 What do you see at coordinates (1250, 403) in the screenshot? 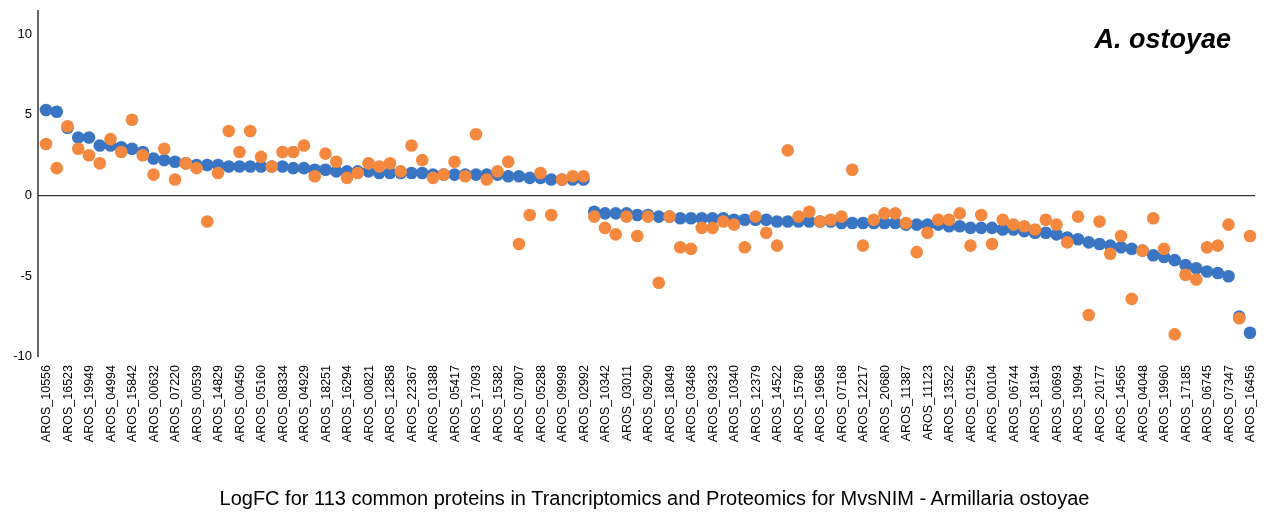
I see `x-tick-label: AROS_16456` at bounding box center [1250, 403].